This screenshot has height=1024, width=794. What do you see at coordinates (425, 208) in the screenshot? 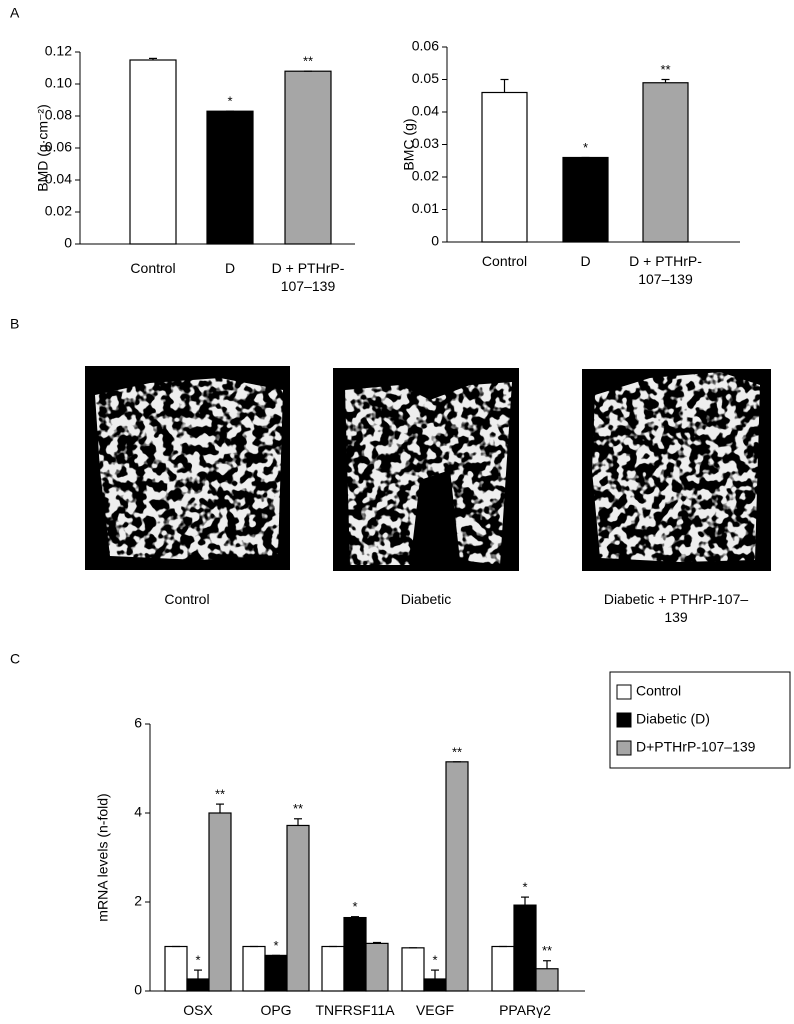
I see `y-tick-label: 0.01` at bounding box center [425, 208].